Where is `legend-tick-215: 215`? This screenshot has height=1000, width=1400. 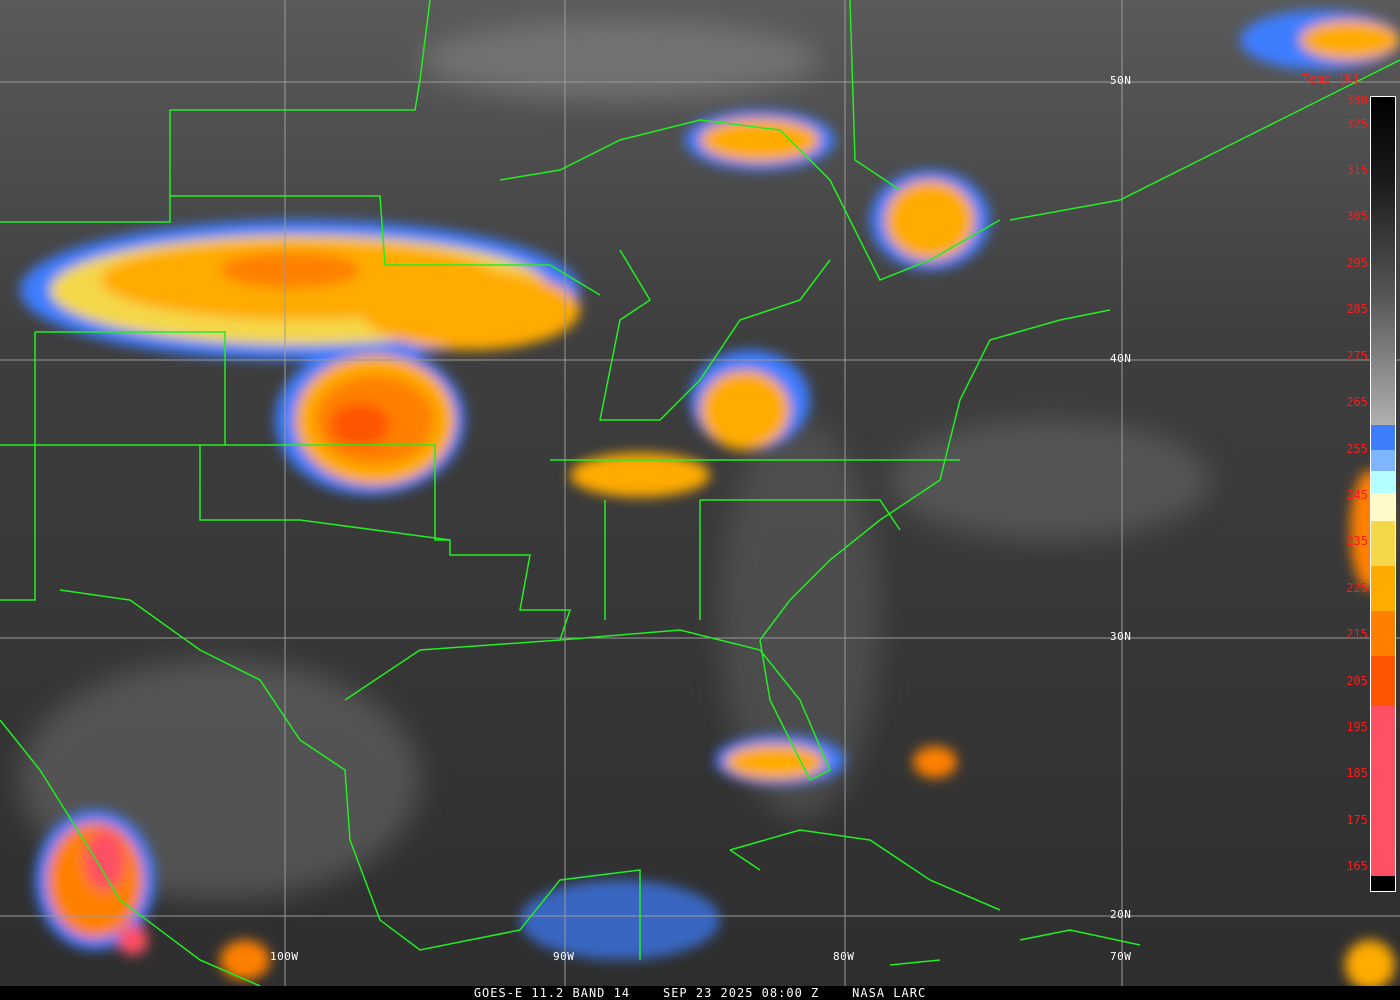 legend-tick-215: 215 is located at coordinates (1357, 634).